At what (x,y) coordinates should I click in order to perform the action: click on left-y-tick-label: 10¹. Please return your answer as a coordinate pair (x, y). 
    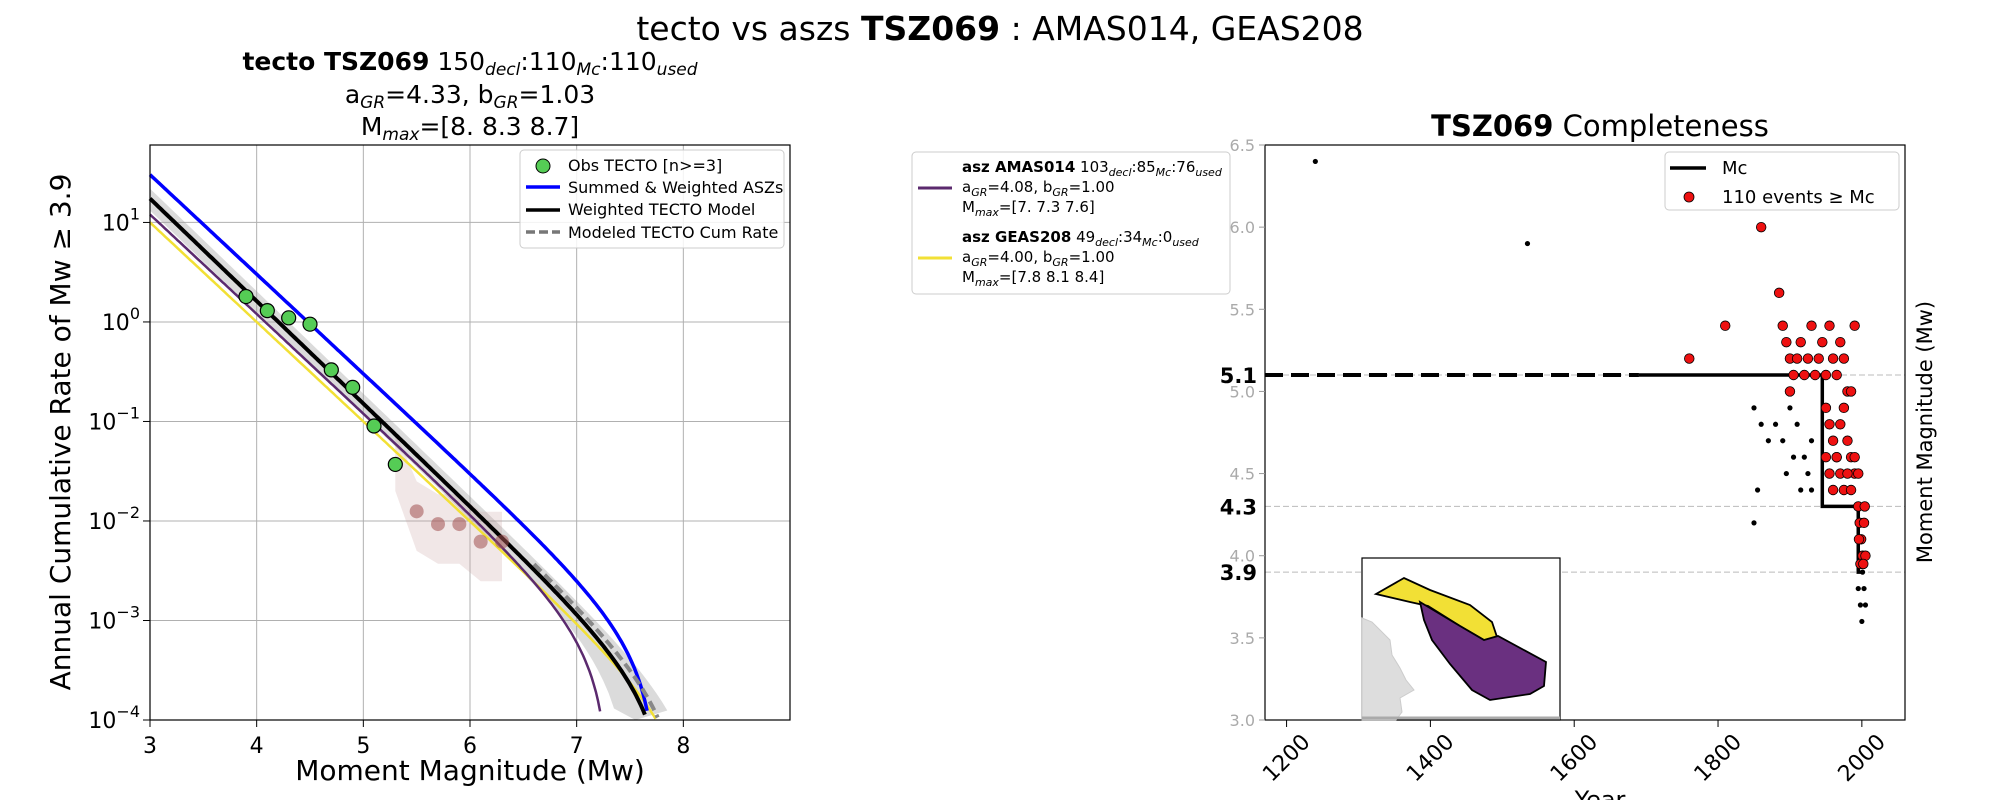
    Looking at the image, I should click on (121, 220).